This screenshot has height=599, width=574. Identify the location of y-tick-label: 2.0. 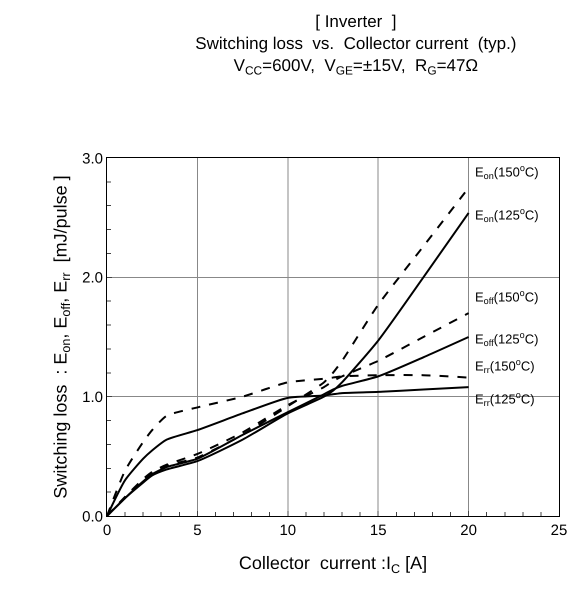
(92, 278).